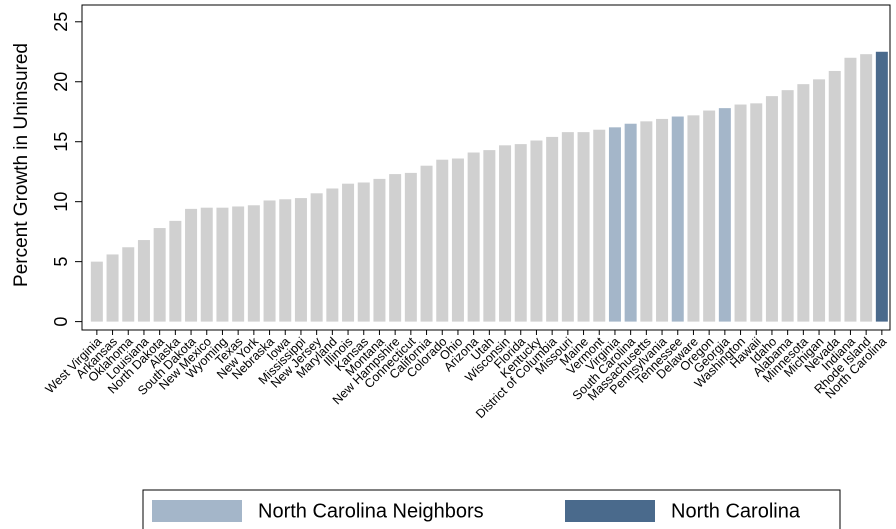 Image resolution: width=896 pixels, height=529 pixels. Describe the element at coordinates (61, 82) in the screenshot. I see `y-tick-label: 20` at that location.